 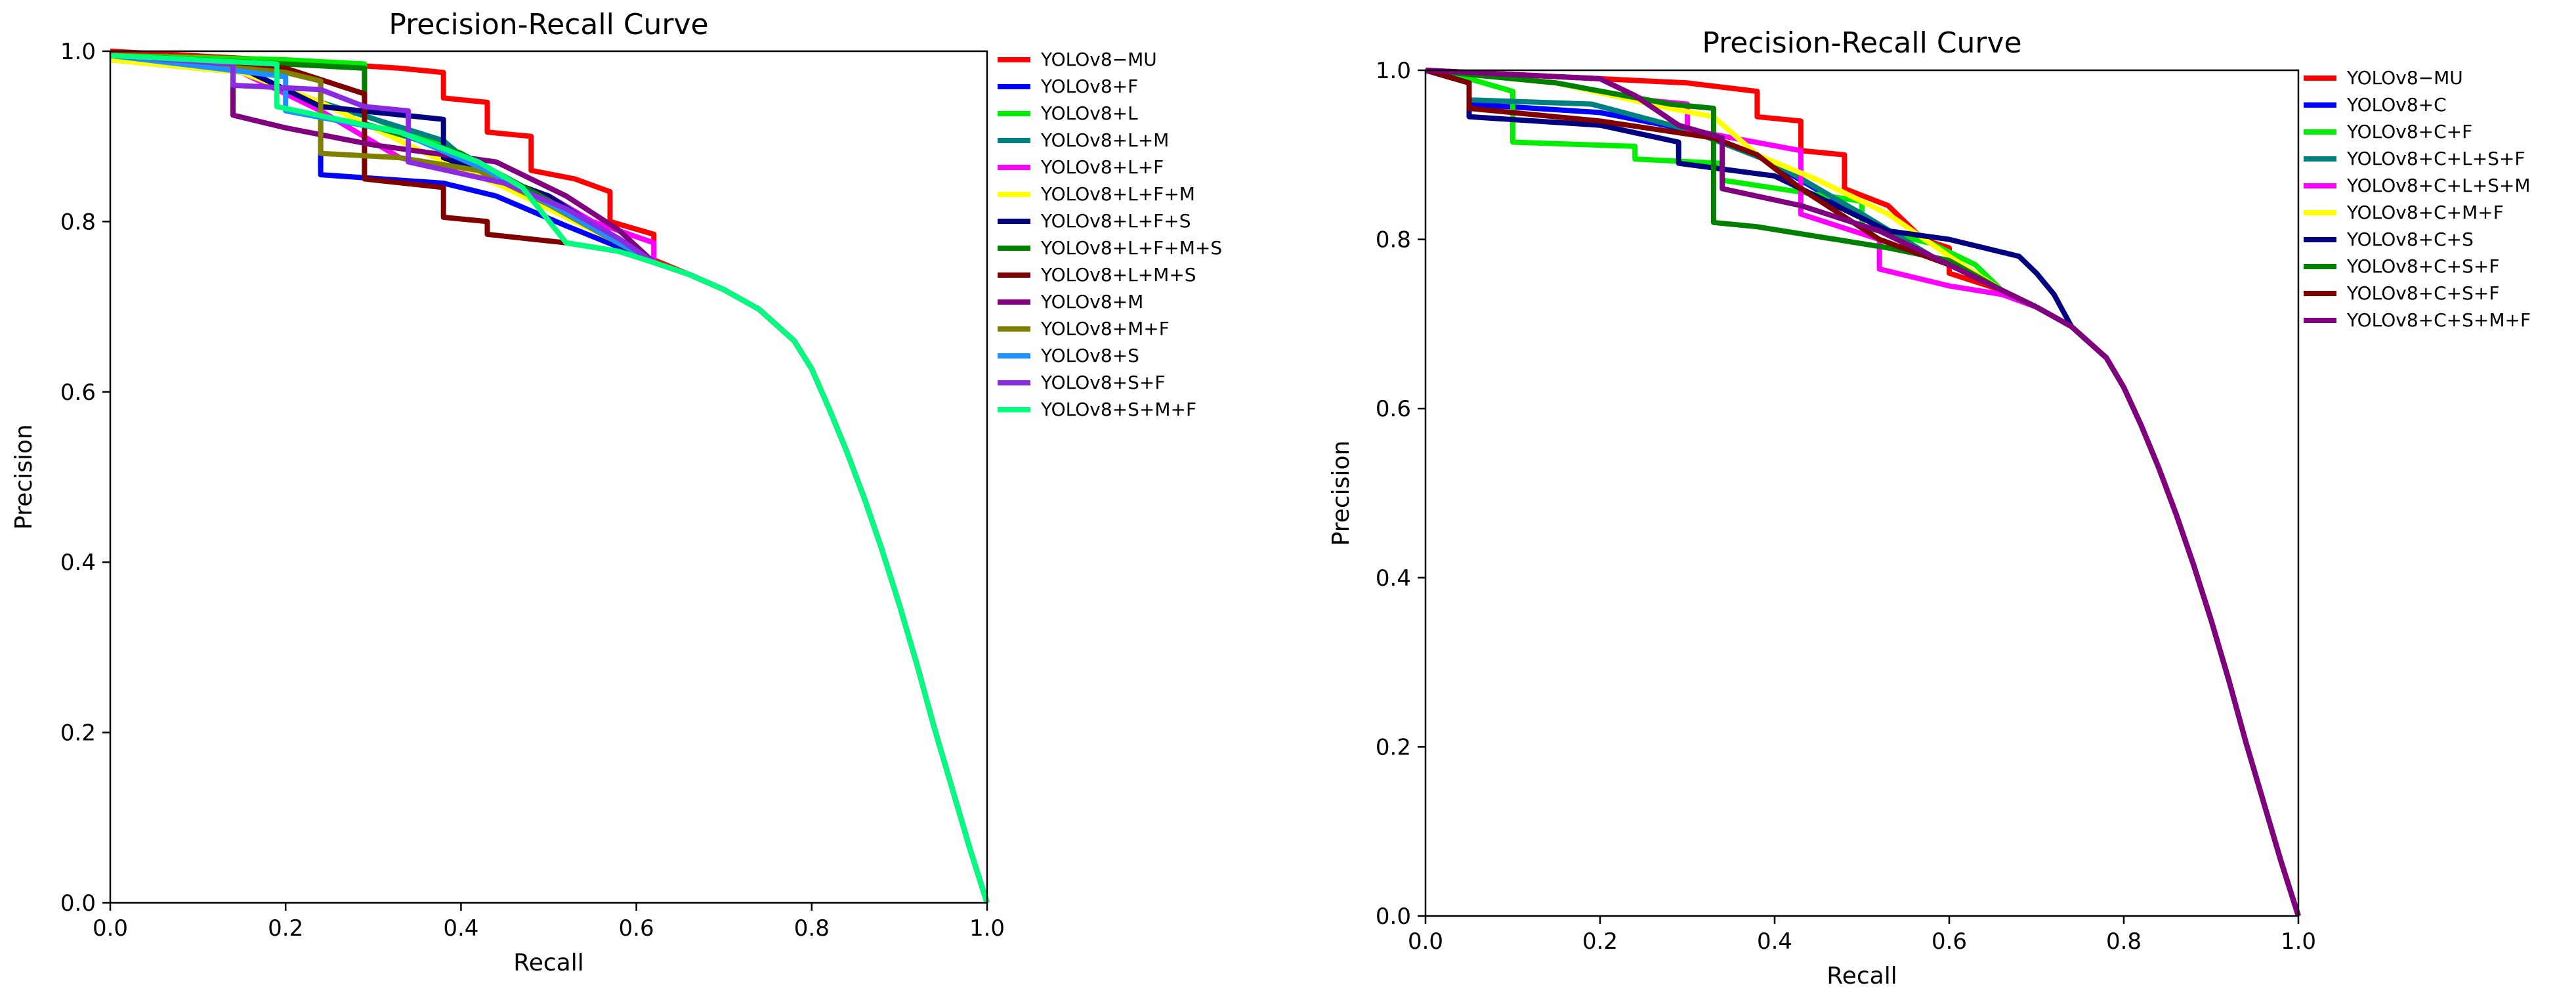 I want to click on legend-label: YOLOv8+L, so click(x=1089, y=113).